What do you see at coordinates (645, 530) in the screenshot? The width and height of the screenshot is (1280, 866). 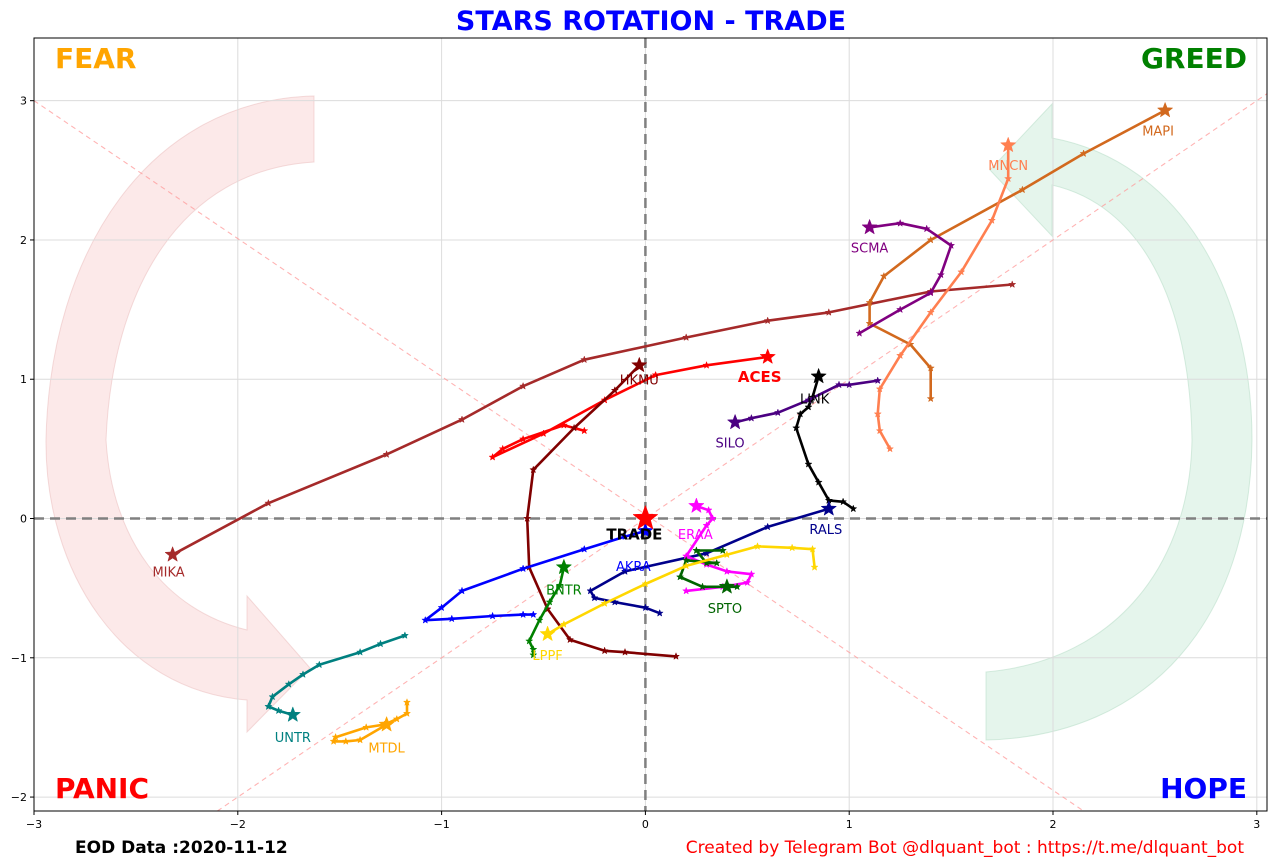 I see `series-head-star-akra` at bounding box center [645, 530].